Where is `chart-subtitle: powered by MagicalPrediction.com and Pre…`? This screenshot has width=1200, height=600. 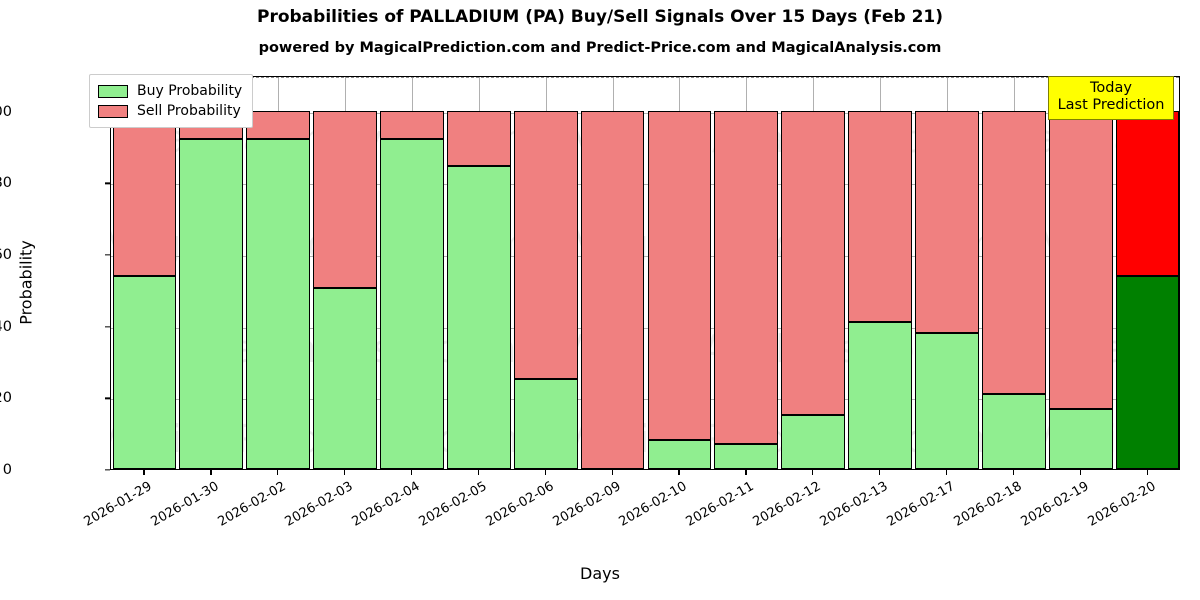 chart-subtitle: powered by MagicalPrediction.com and Pre… is located at coordinates (600, 48).